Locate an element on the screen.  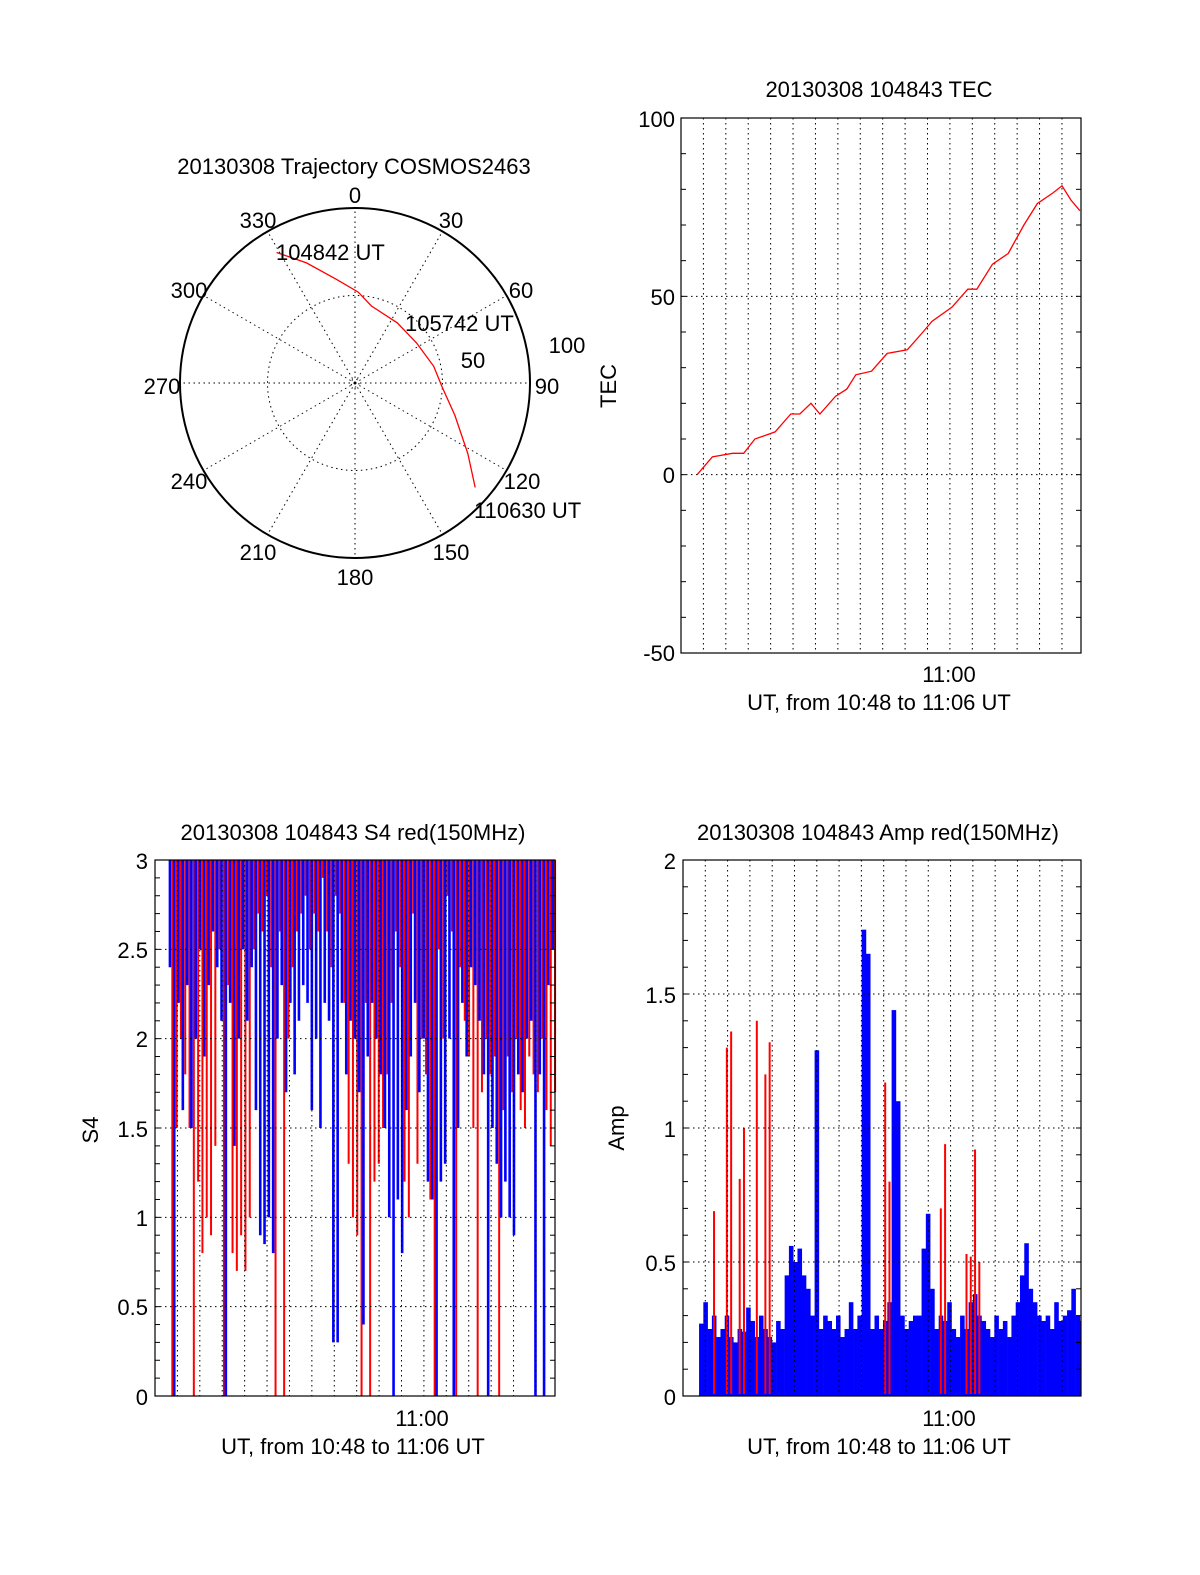
radial-label-50: 50 is located at coordinates (473, 360).